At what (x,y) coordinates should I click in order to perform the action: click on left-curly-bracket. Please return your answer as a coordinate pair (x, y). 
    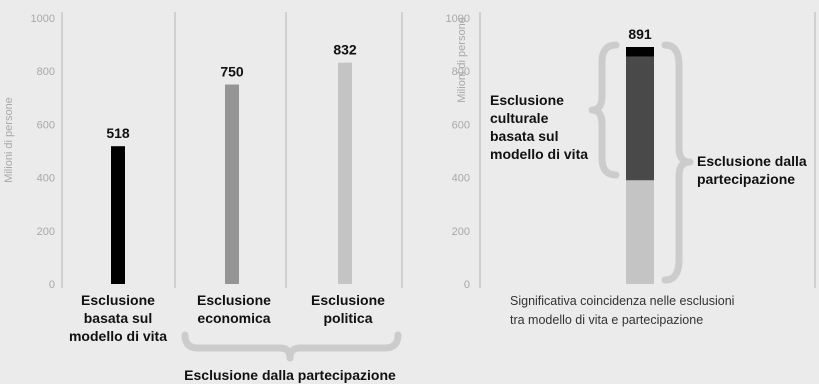
    Looking at the image, I should click on (604, 110).